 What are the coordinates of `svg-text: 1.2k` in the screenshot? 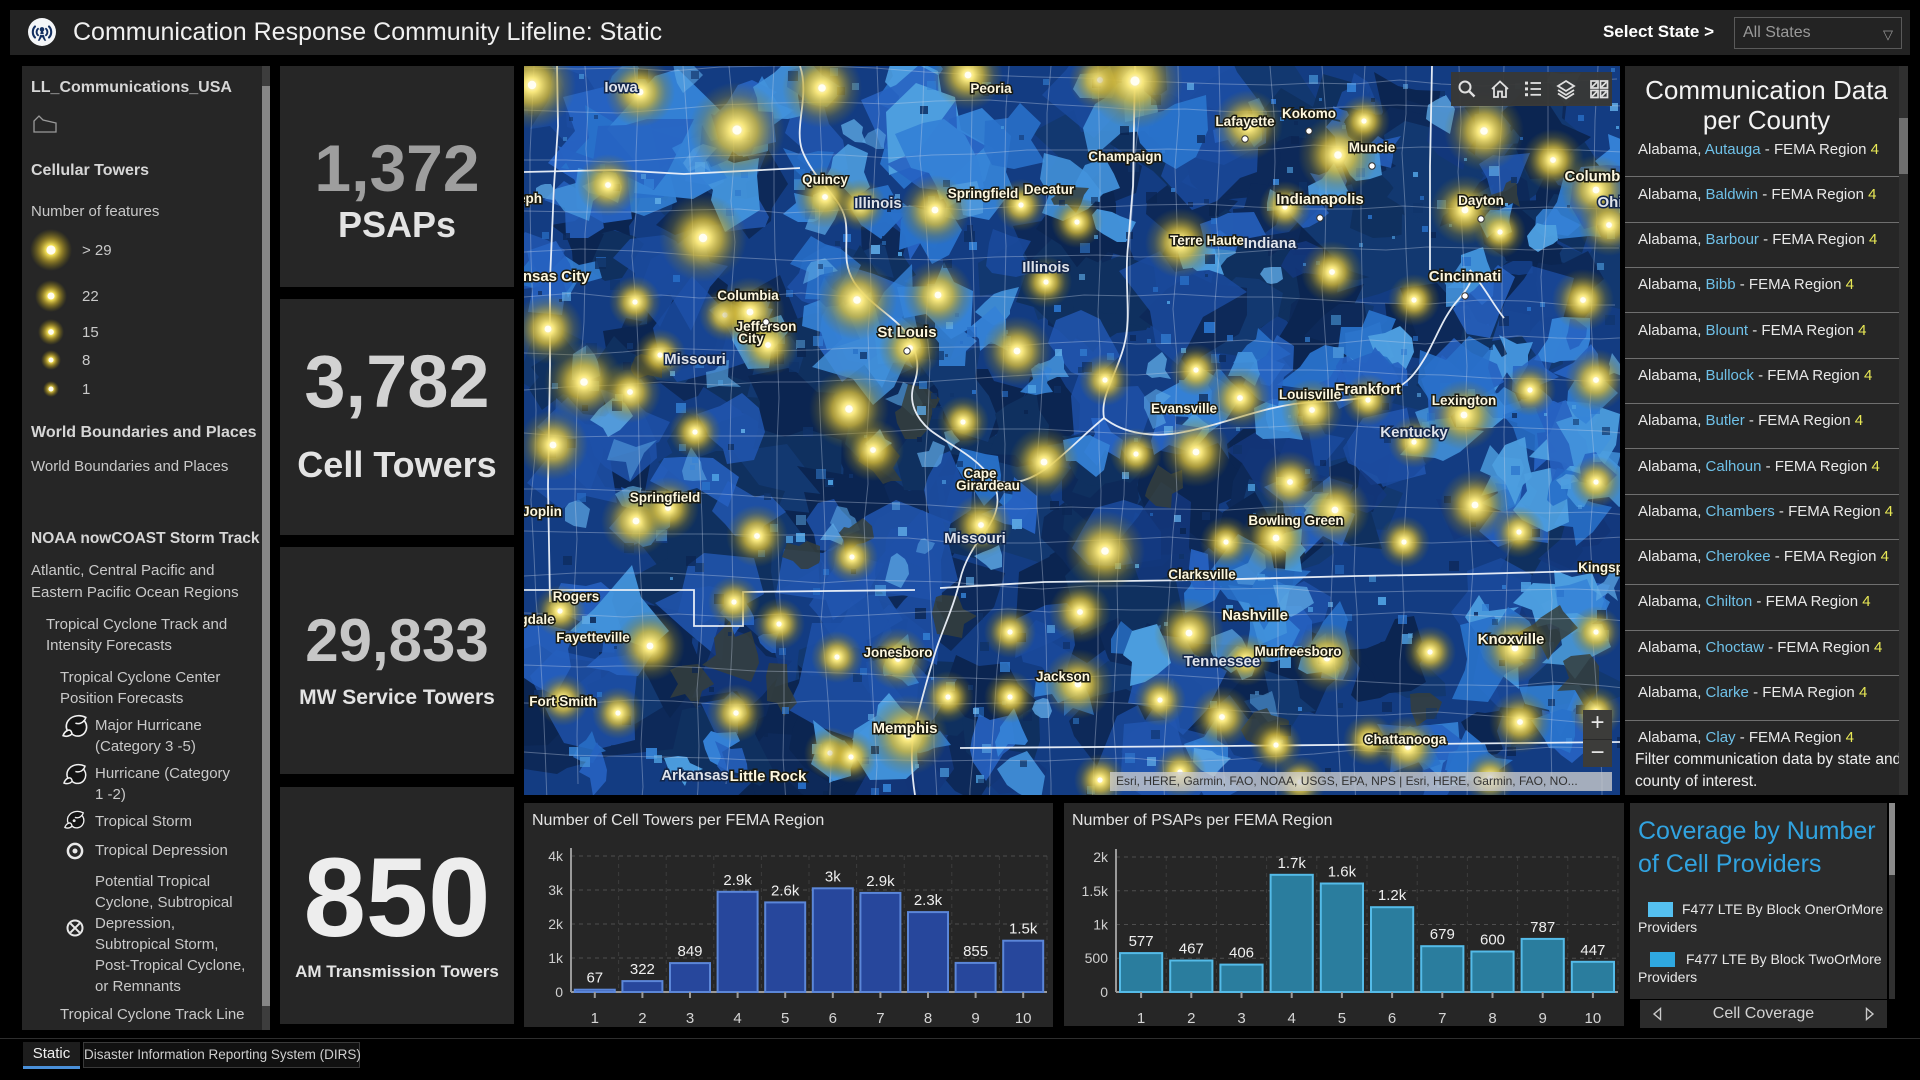 It's located at (1392, 895).